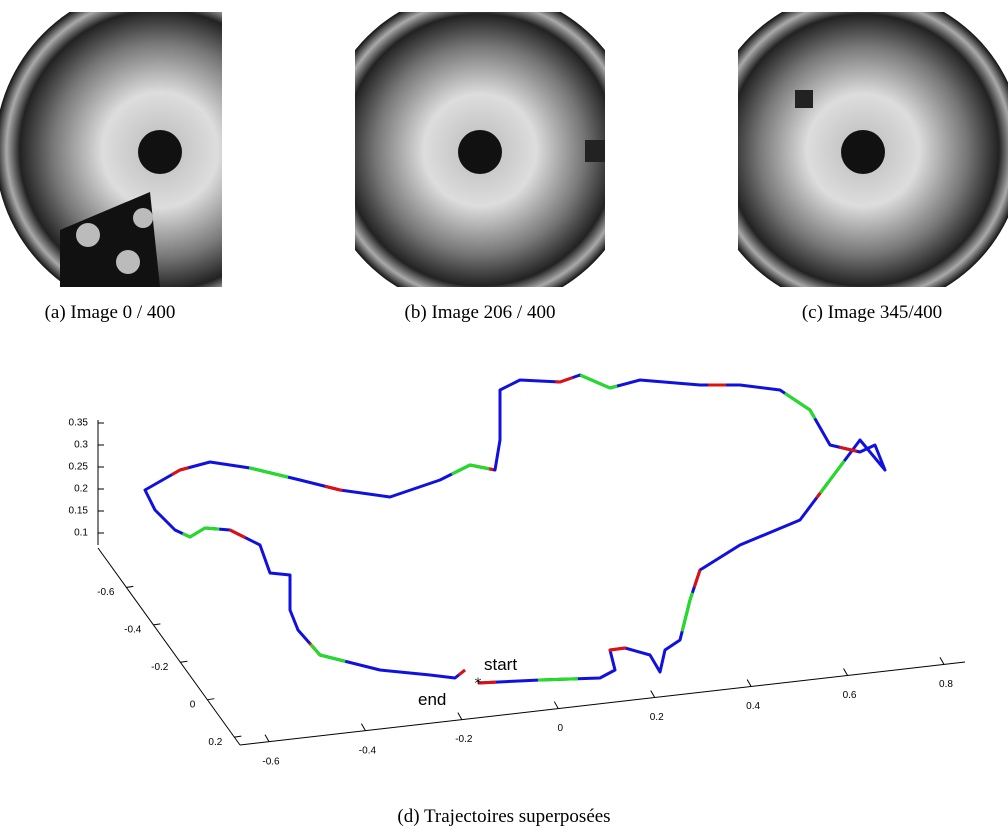 The image size is (1008, 833). I want to click on z-tick-label: 0.1, so click(81, 533).